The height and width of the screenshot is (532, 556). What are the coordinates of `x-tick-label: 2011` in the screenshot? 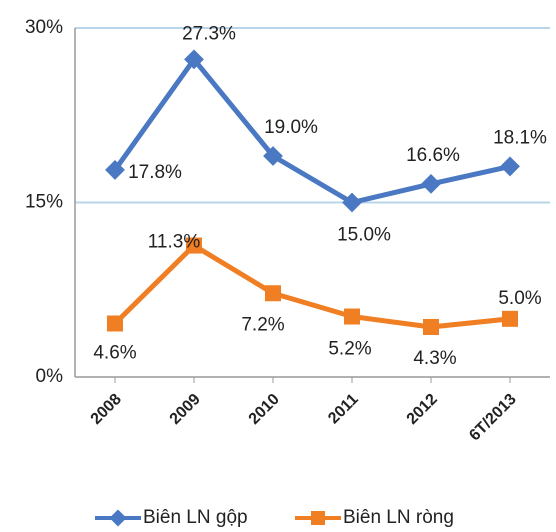 It's located at (343, 409).